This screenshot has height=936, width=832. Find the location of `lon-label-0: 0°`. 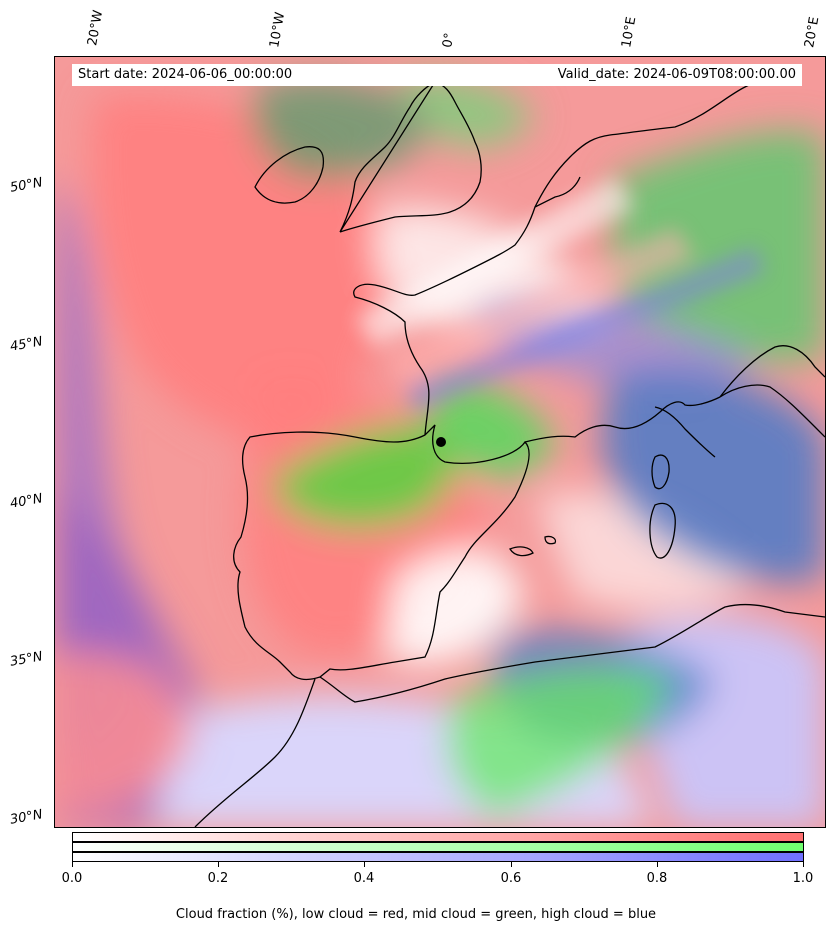

lon-label-0: 0° is located at coordinates (449, 40).